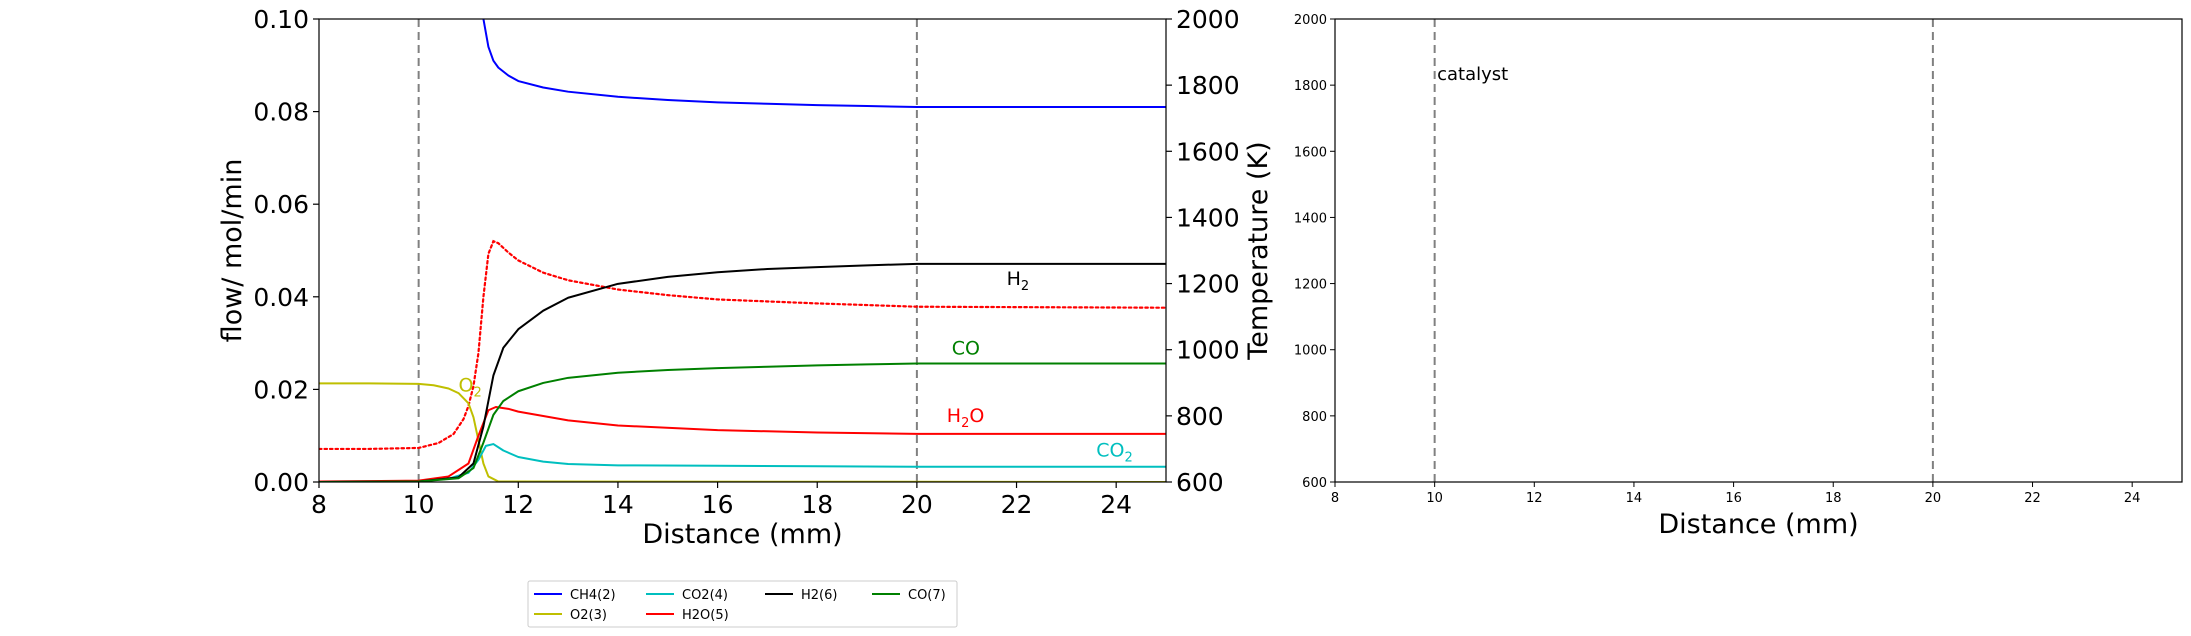  What do you see at coordinates (1200, 416) in the screenshot?
I see `y2-tick-label: 800` at bounding box center [1200, 416].